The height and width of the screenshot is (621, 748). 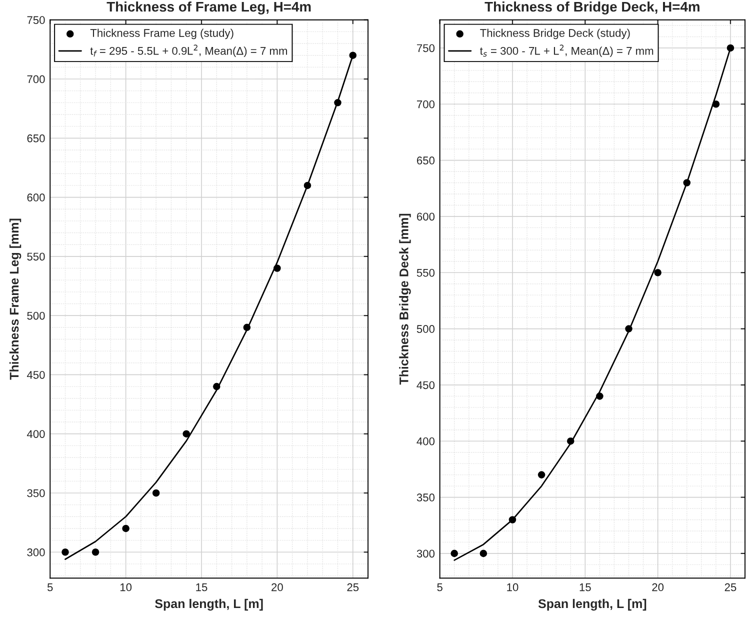 I want to click on legend-label: Thickness Frame Leg (study), so click(x=162, y=34).